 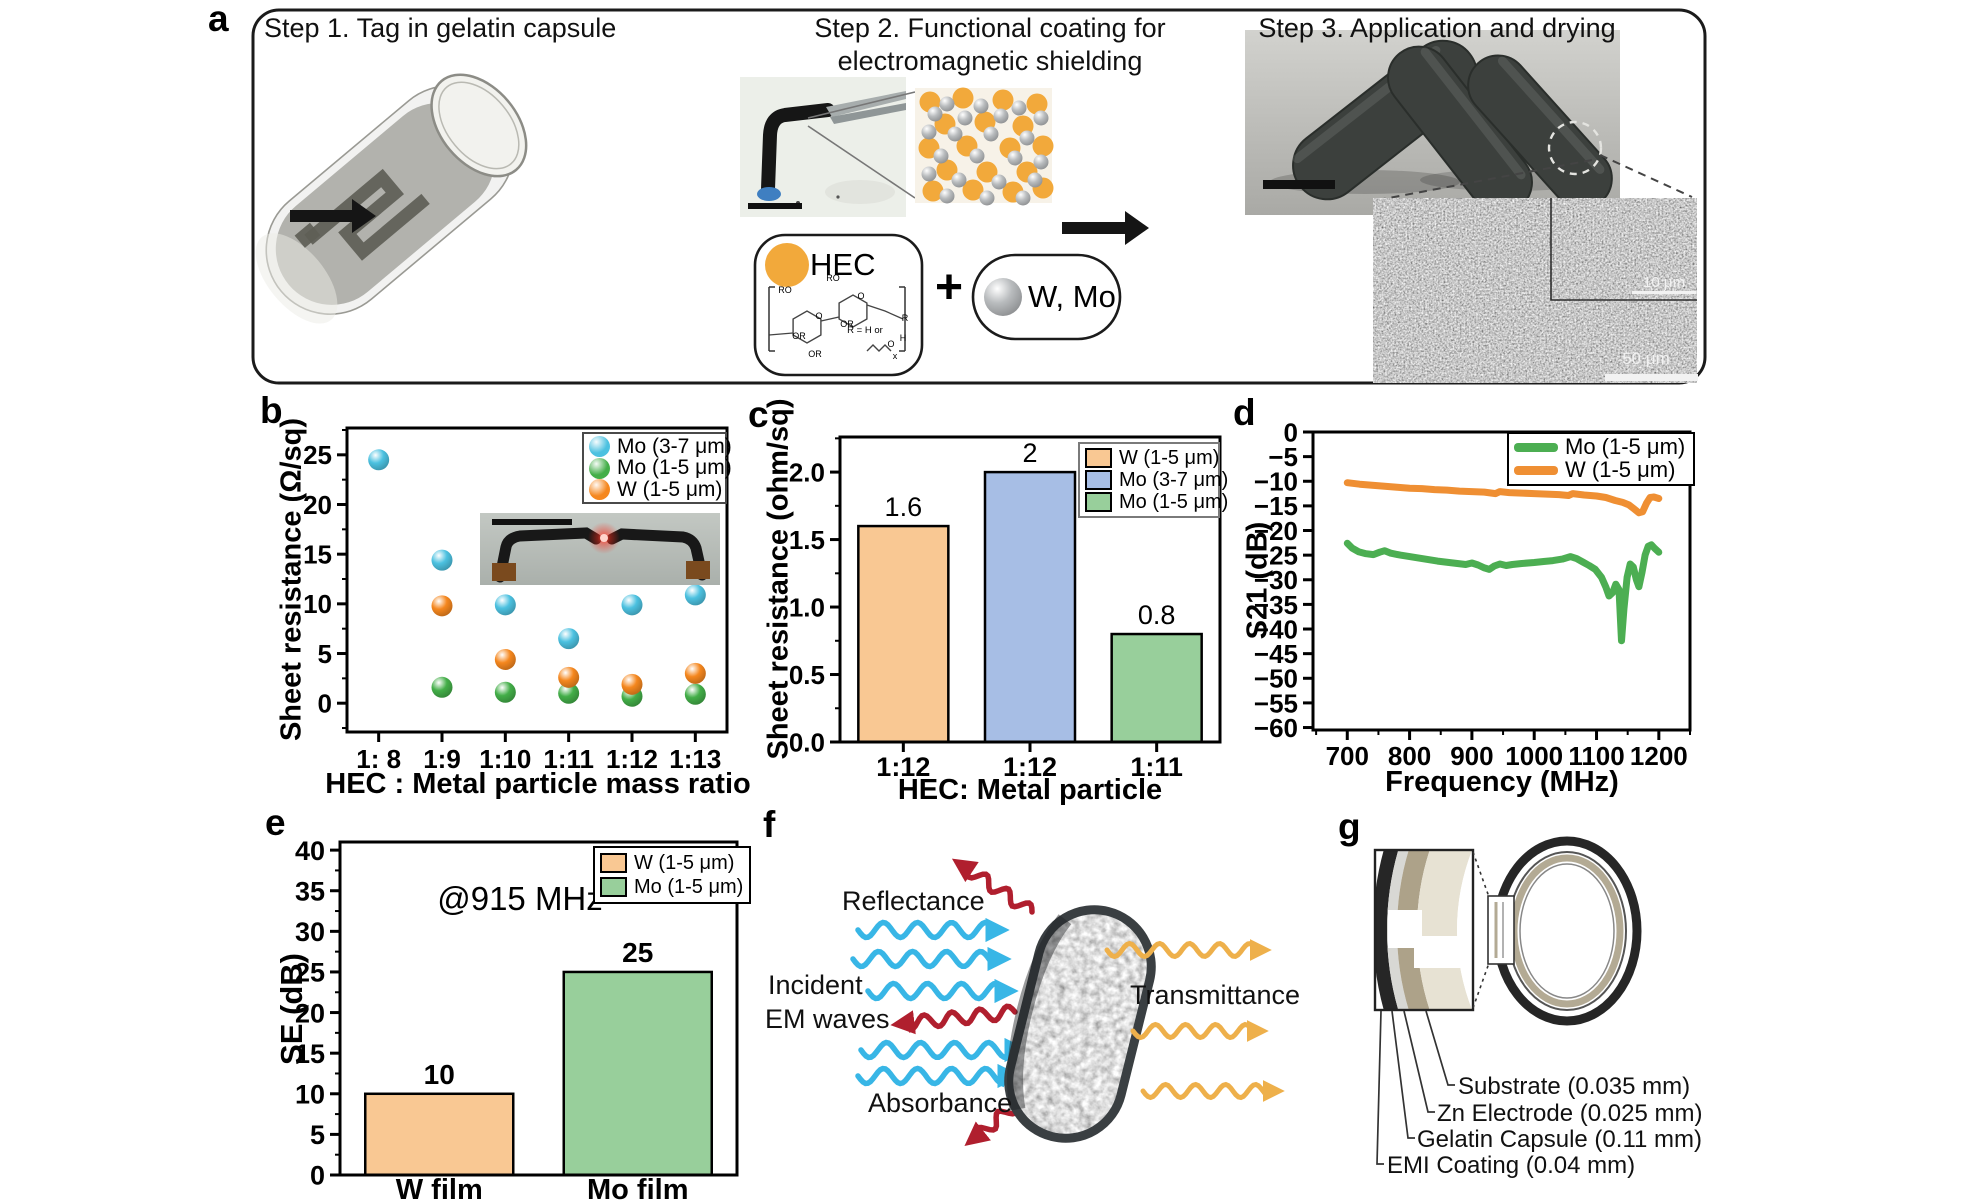 I want to click on sem-image, so click(x=1535, y=290).